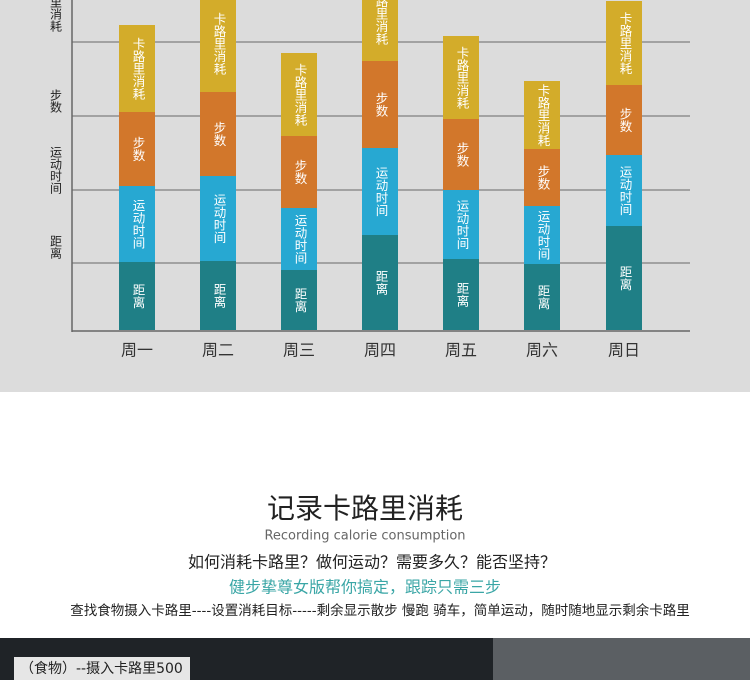 The image size is (750, 680). What do you see at coordinates (299, 350) in the screenshot?
I see `x-tick-label: 周三` at bounding box center [299, 350].